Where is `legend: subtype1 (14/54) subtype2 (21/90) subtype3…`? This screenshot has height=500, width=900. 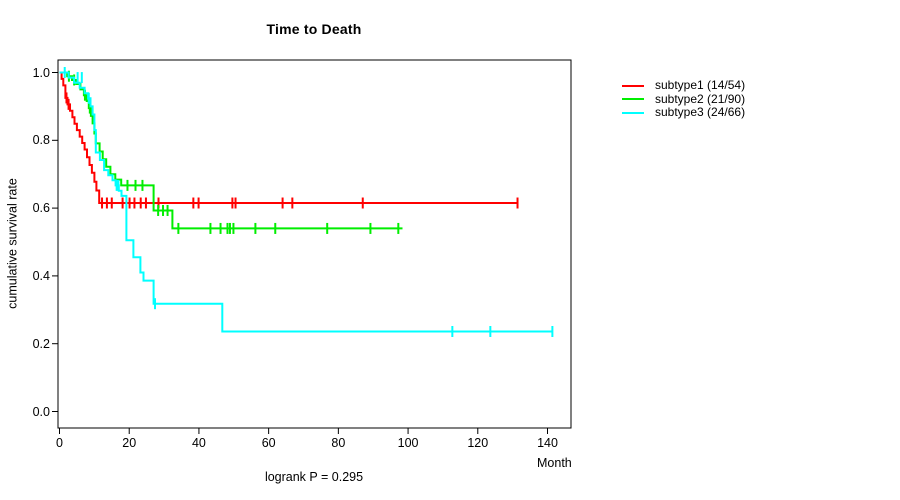 legend: subtype1 (14/54) subtype2 (21/90) subtype3… is located at coordinates (684, 99).